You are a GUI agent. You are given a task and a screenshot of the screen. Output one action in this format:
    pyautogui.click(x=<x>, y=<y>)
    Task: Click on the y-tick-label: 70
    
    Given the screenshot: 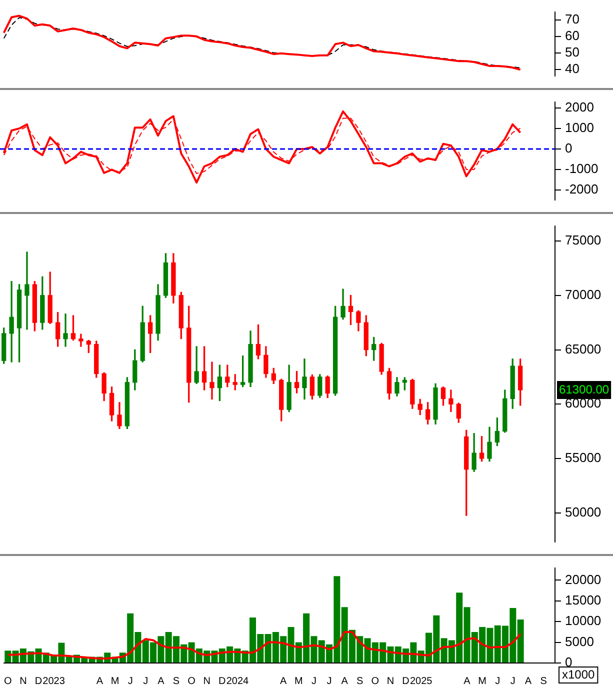 What is the action you would take?
    pyautogui.click(x=572, y=19)
    